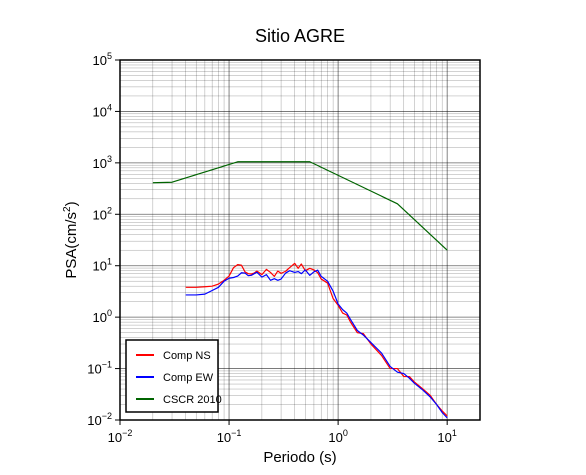 This screenshot has height=475, width=586. What do you see at coordinates (236, 433) in the screenshot?
I see `x-tick-exp: −1` at bounding box center [236, 433].